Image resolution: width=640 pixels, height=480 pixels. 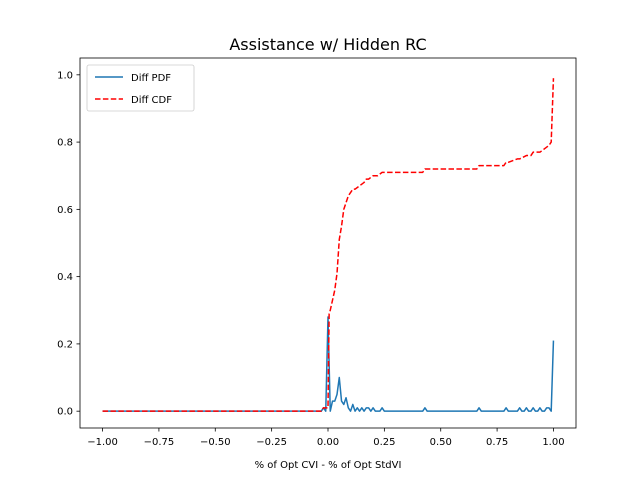 I want to click on y-tick-label: 0.2, so click(x=65, y=344).